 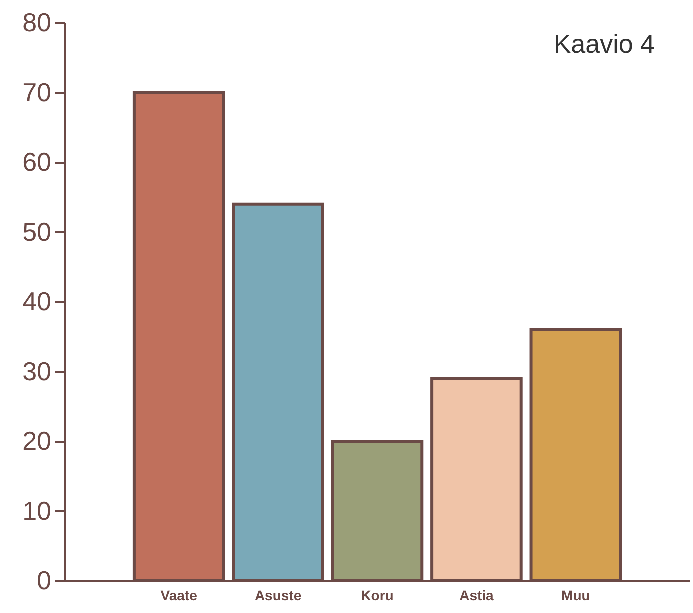 I want to click on y-tick-label: 0, so click(x=44, y=581).